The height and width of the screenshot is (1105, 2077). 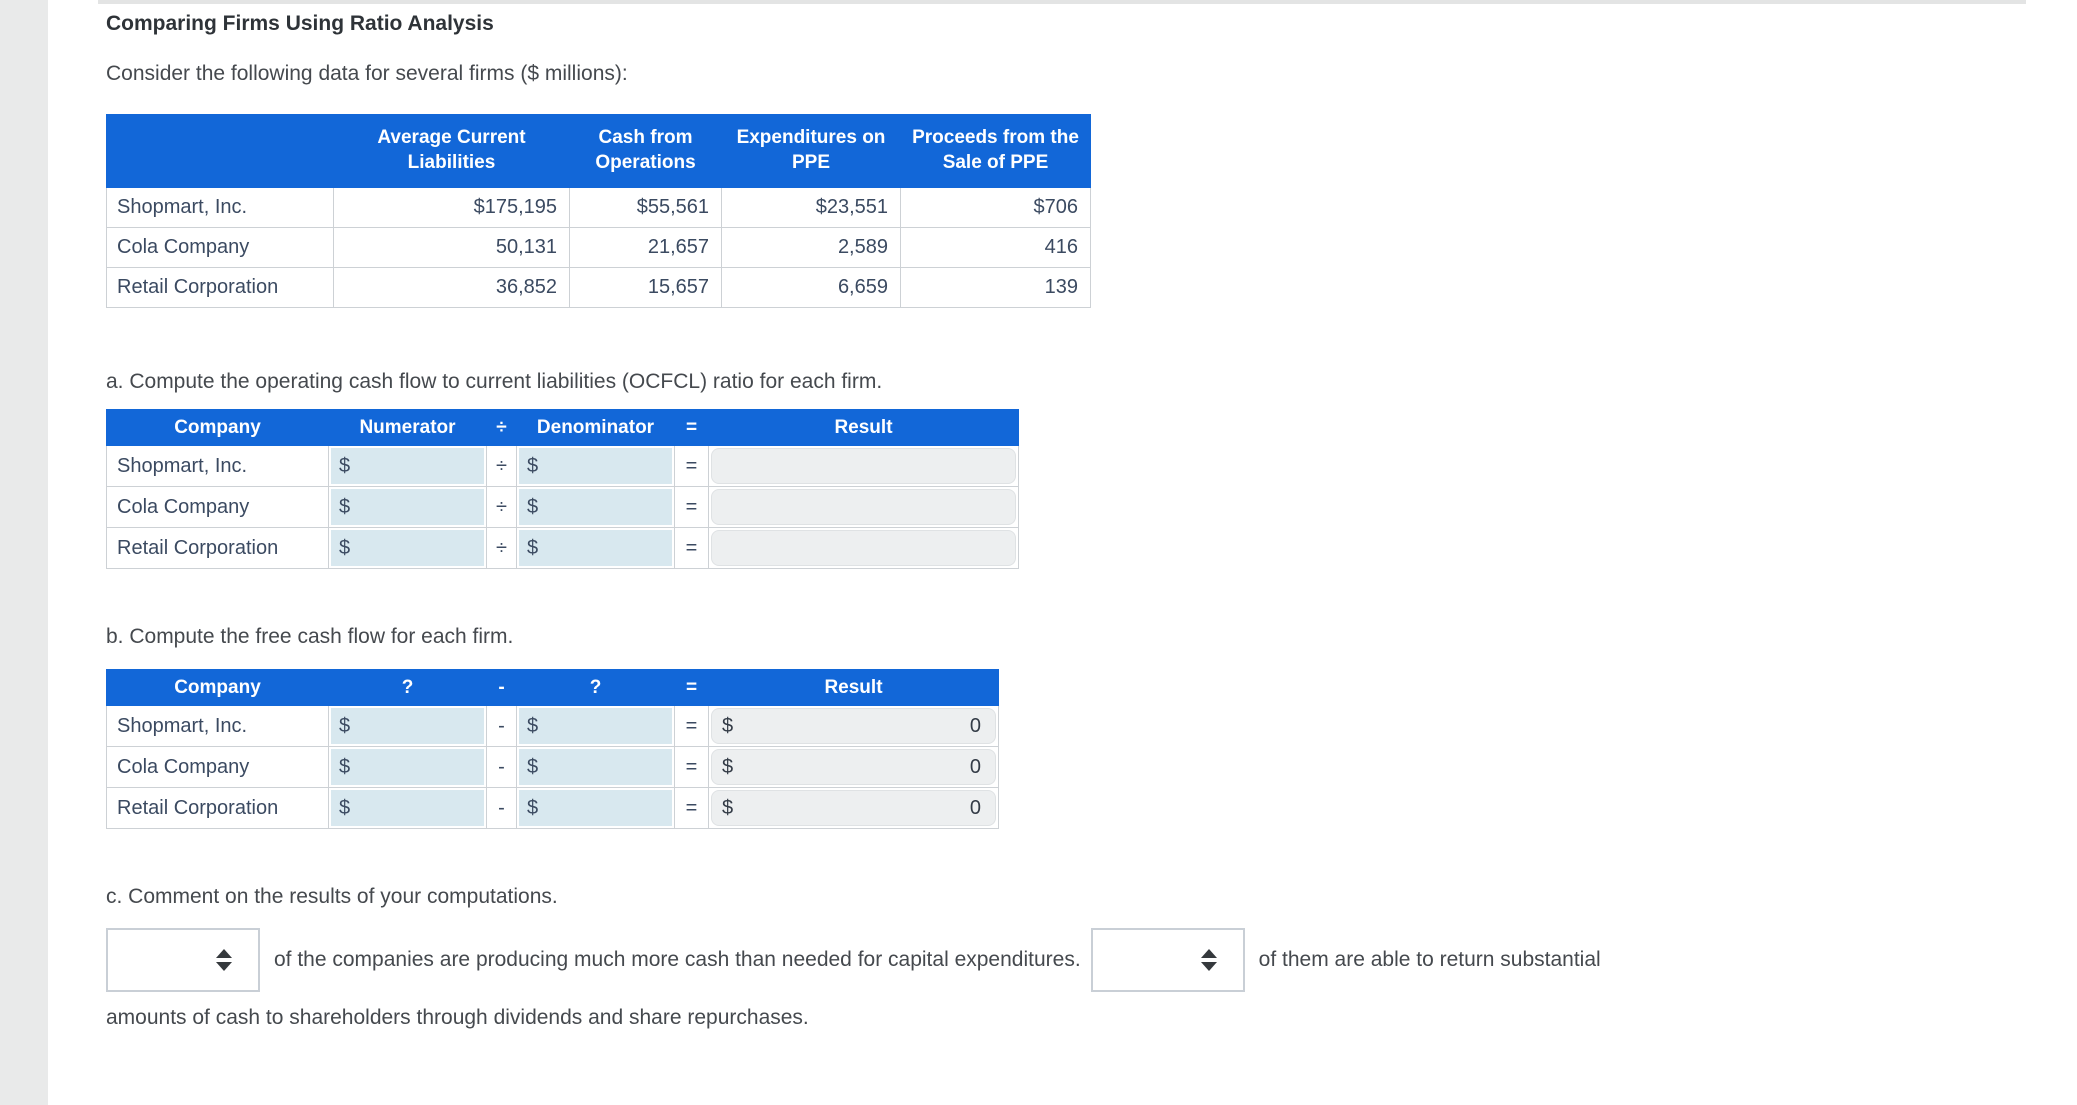 I want to click on table-row: Retail Corporation $ ÷ $ =, so click(x=562, y=548).